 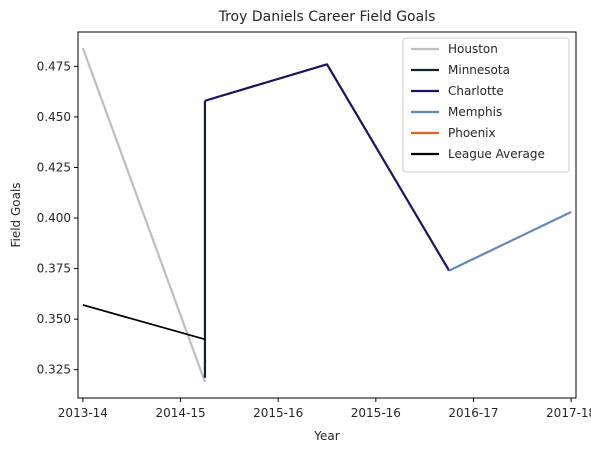 I want to click on legend-label: League Average, so click(x=496, y=154).